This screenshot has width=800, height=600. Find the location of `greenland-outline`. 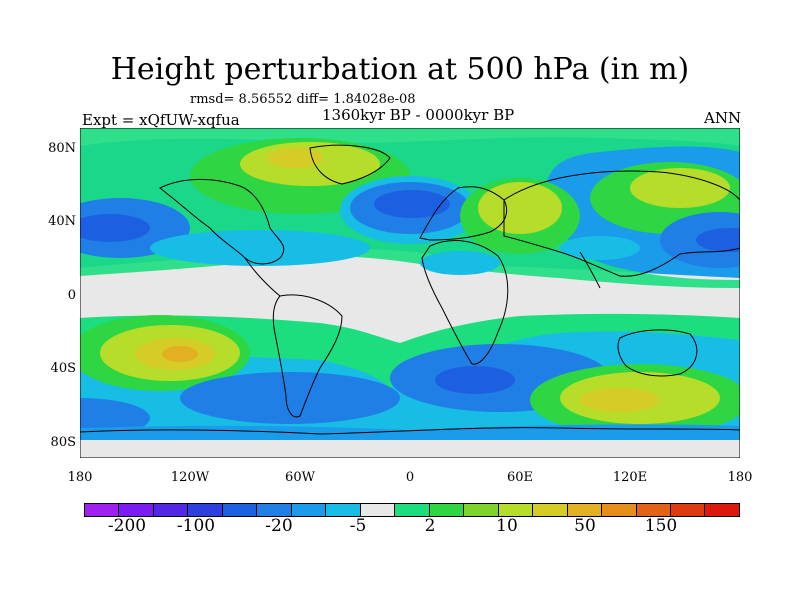

greenland-outline is located at coordinates (350, 164).